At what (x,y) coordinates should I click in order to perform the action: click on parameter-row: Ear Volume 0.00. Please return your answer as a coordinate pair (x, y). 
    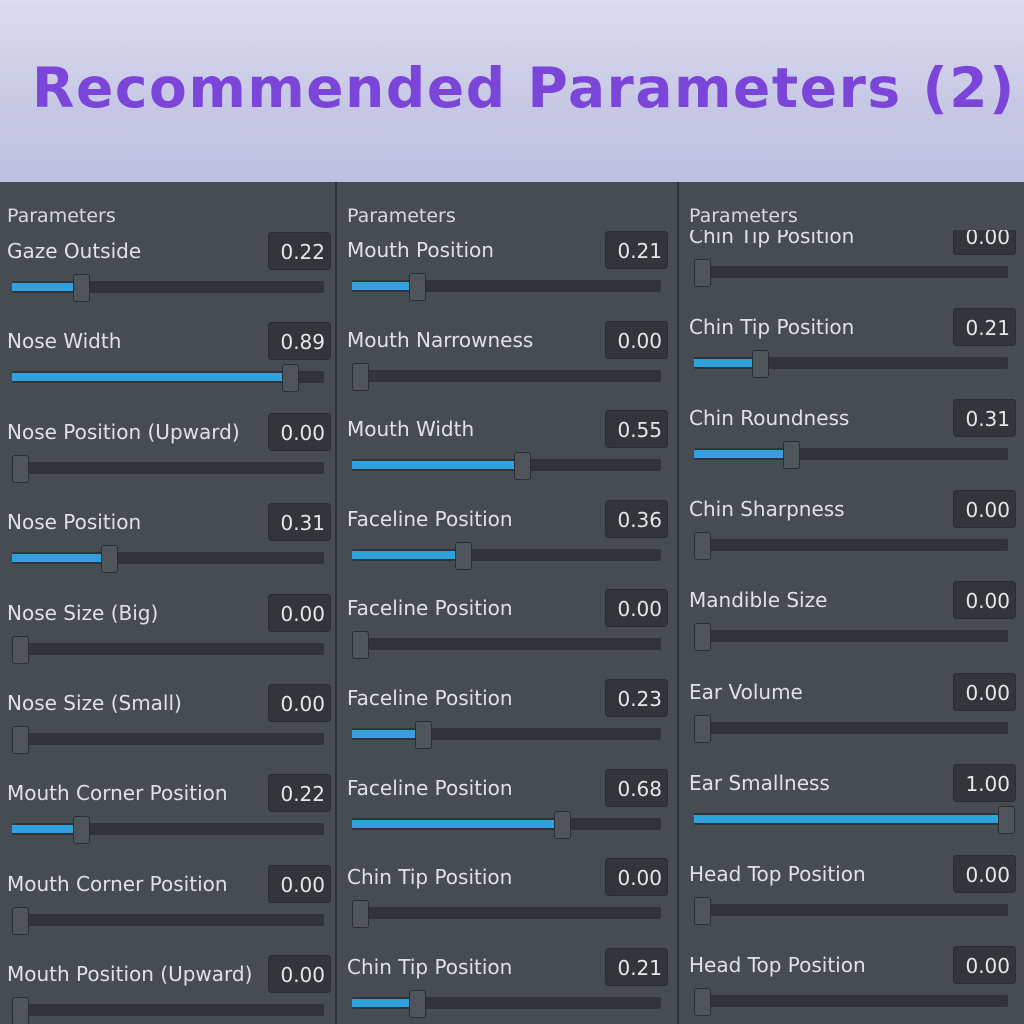
    Looking at the image, I should click on (851, 722).